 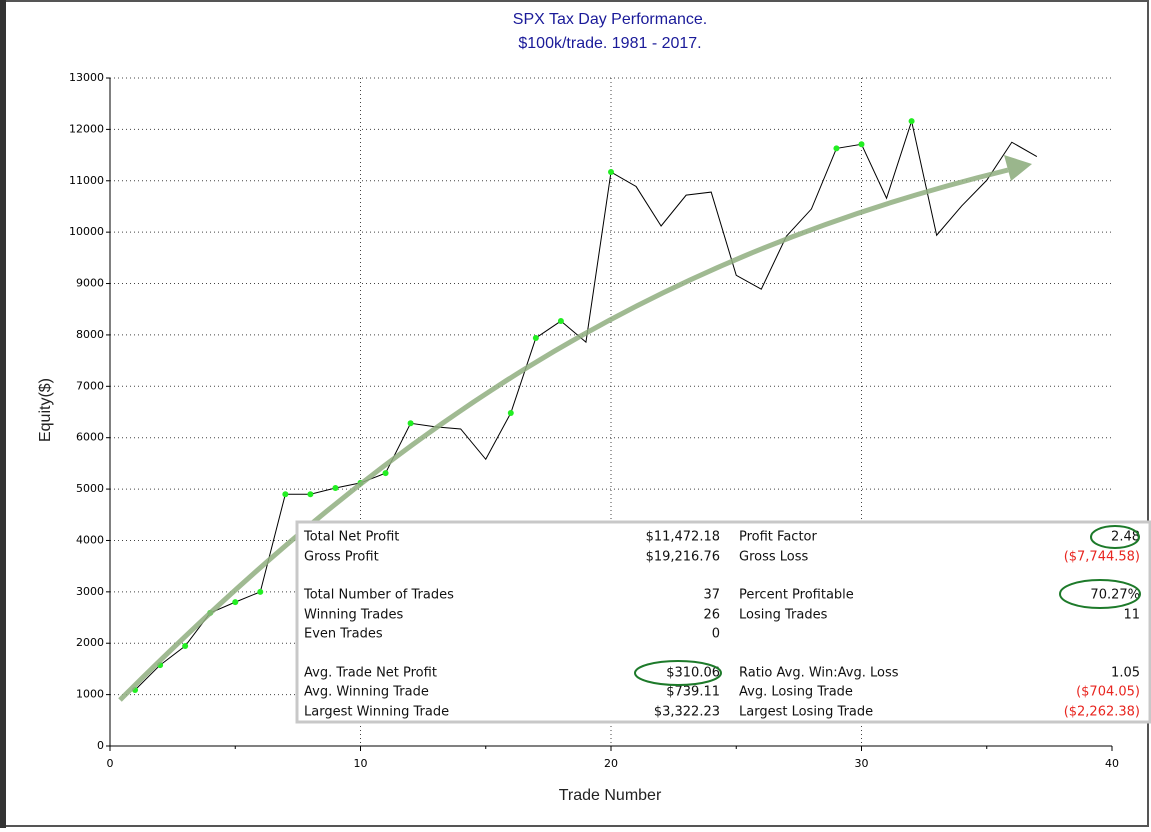 What do you see at coordinates (806, 712) in the screenshot?
I see `stat-label: Largest Losing Trade` at bounding box center [806, 712].